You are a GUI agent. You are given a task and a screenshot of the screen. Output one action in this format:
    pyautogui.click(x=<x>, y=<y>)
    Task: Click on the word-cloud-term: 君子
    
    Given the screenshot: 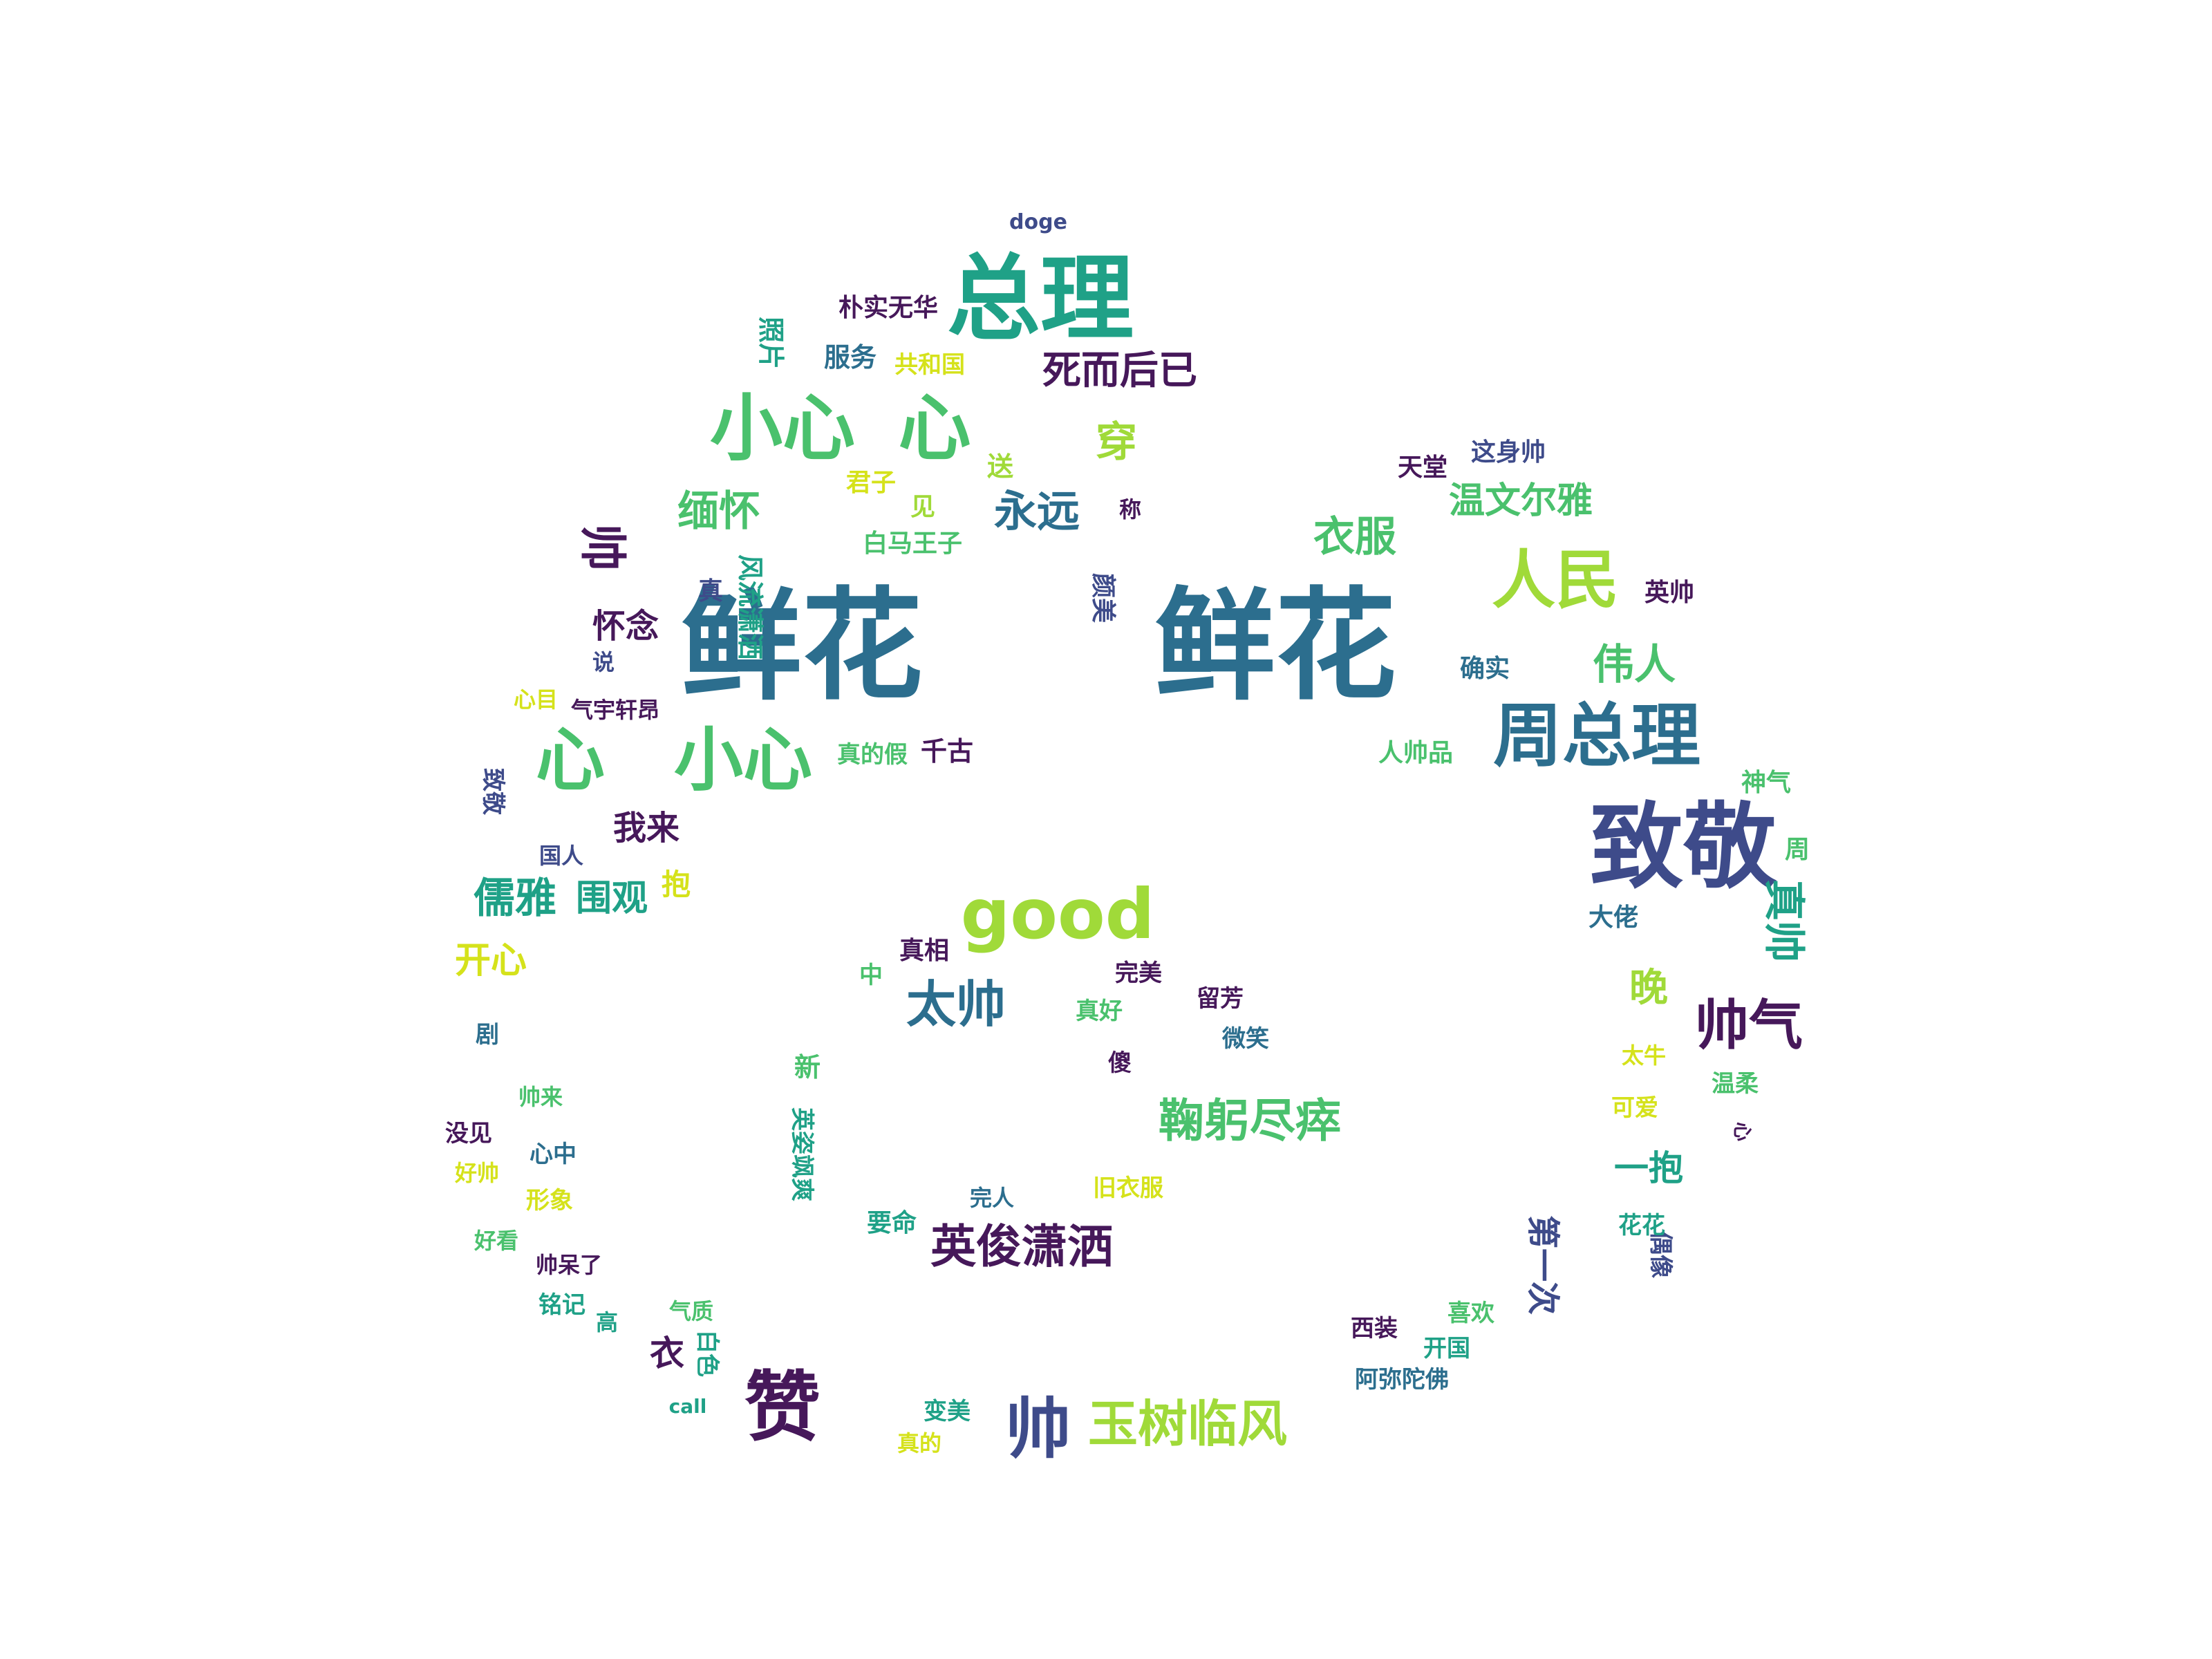 What is the action you would take?
    pyautogui.click(x=871, y=483)
    